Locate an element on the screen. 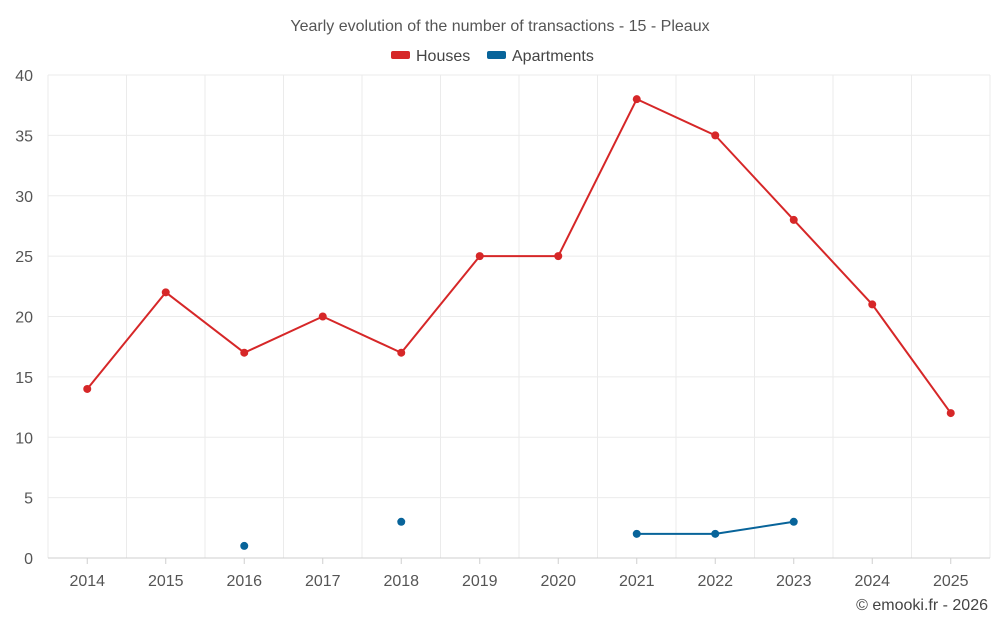  x-tick-label-2020: 2020 is located at coordinates (558, 581).